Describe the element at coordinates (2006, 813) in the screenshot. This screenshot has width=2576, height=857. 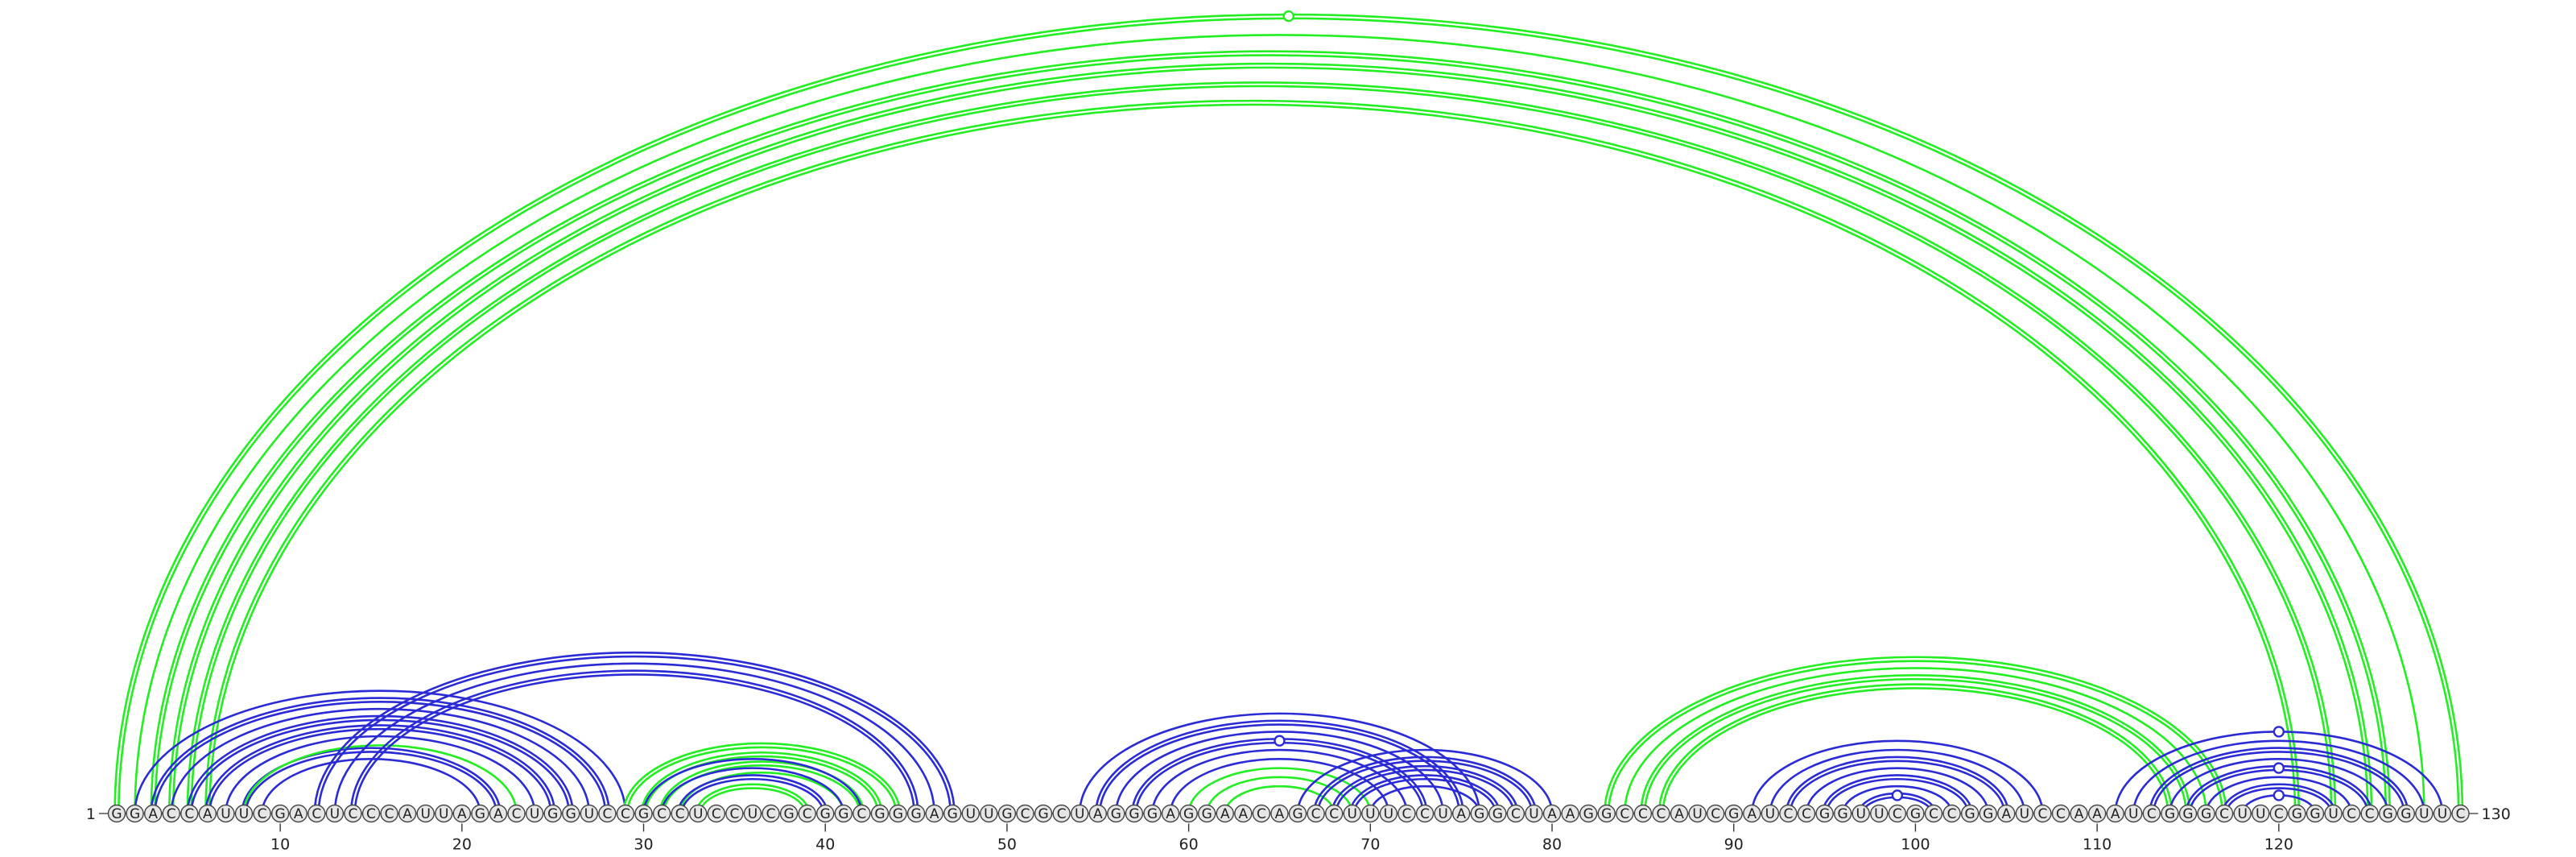
I see `nucleotide-105: A` at that location.